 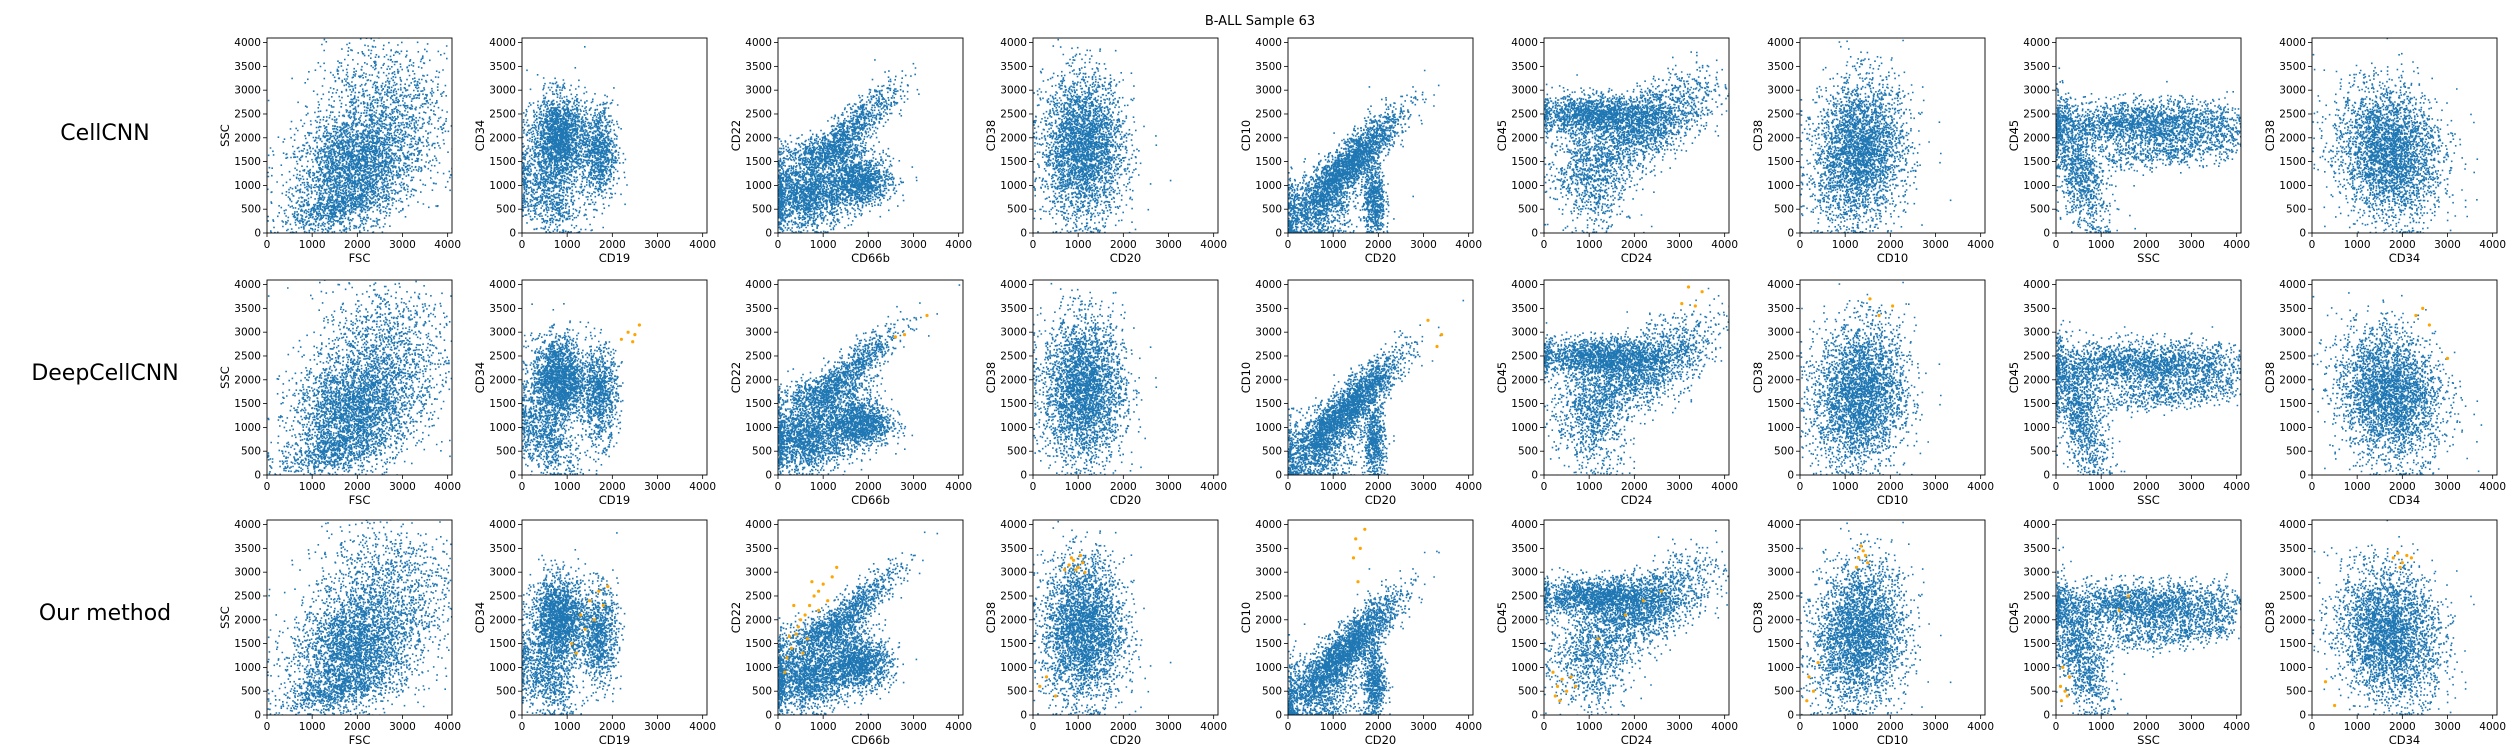 What do you see at coordinates (360, 258) in the screenshot?
I see `x-axis-label: FSC` at bounding box center [360, 258].